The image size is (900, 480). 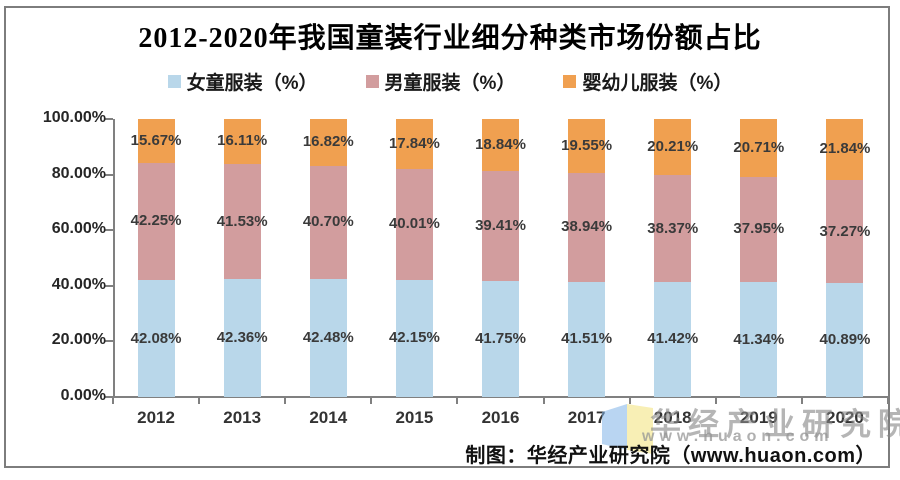 I want to click on bar-segment-label: 42.15%, so click(x=414, y=338).